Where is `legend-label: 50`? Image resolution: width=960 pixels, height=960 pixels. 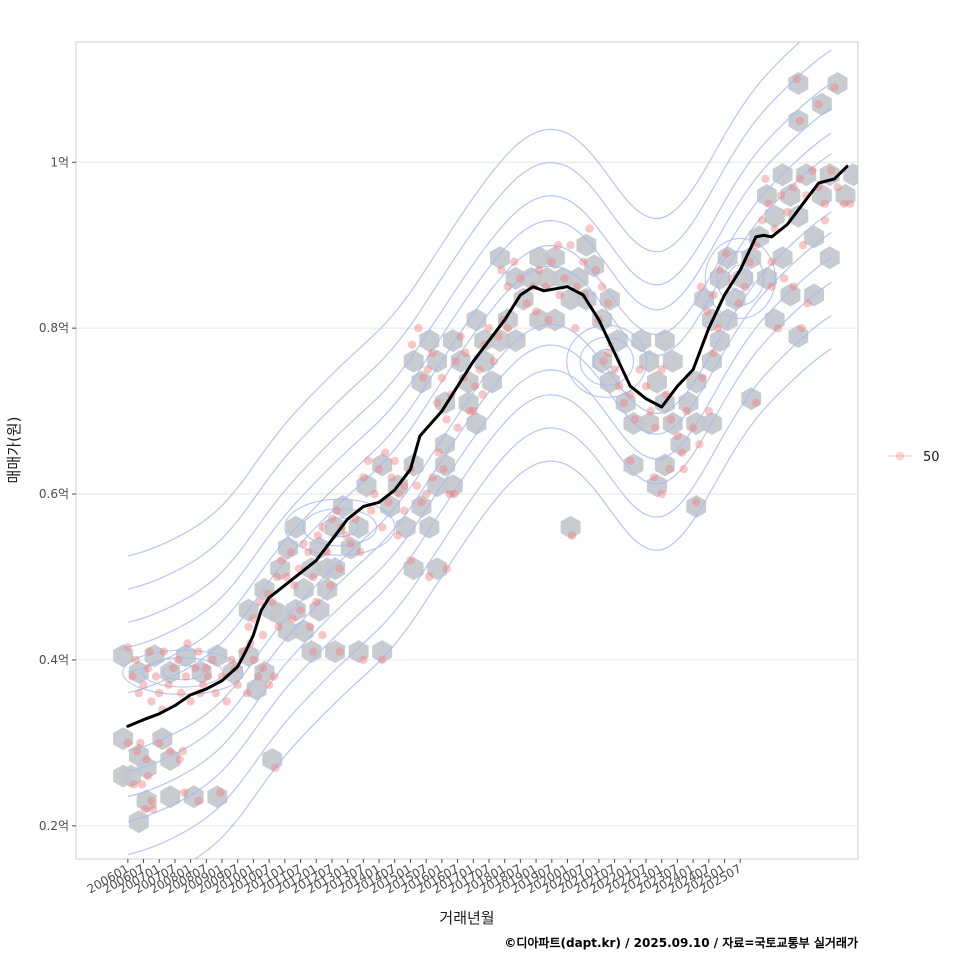 legend-label: 50 is located at coordinates (931, 457).